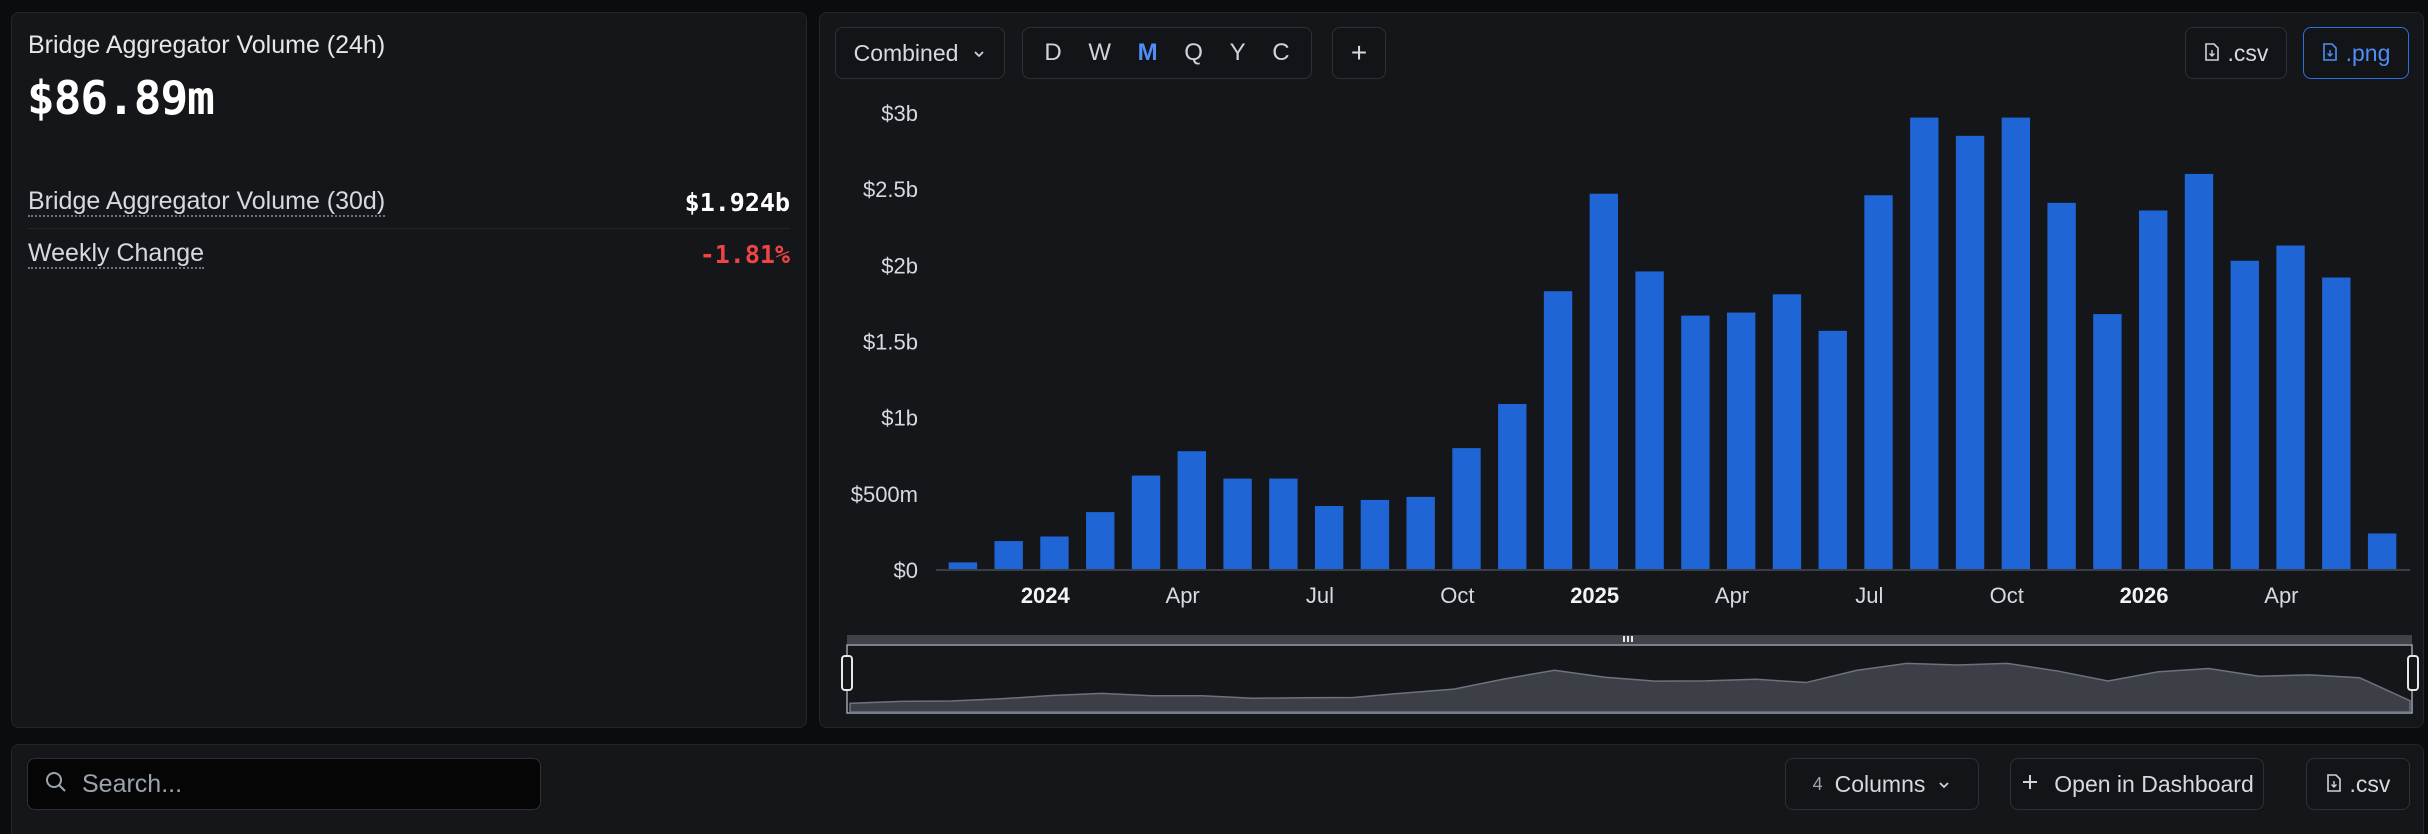  I want to click on search-input, so click(302, 784).